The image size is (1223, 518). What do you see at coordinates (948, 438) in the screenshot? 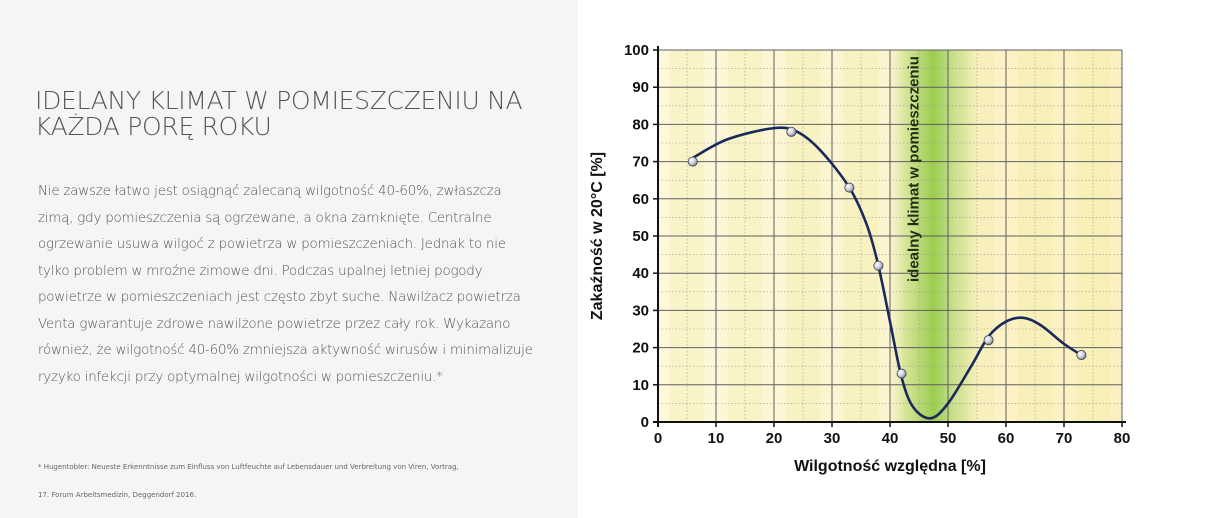
I see `x-tick-label: 50` at bounding box center [948, 438].